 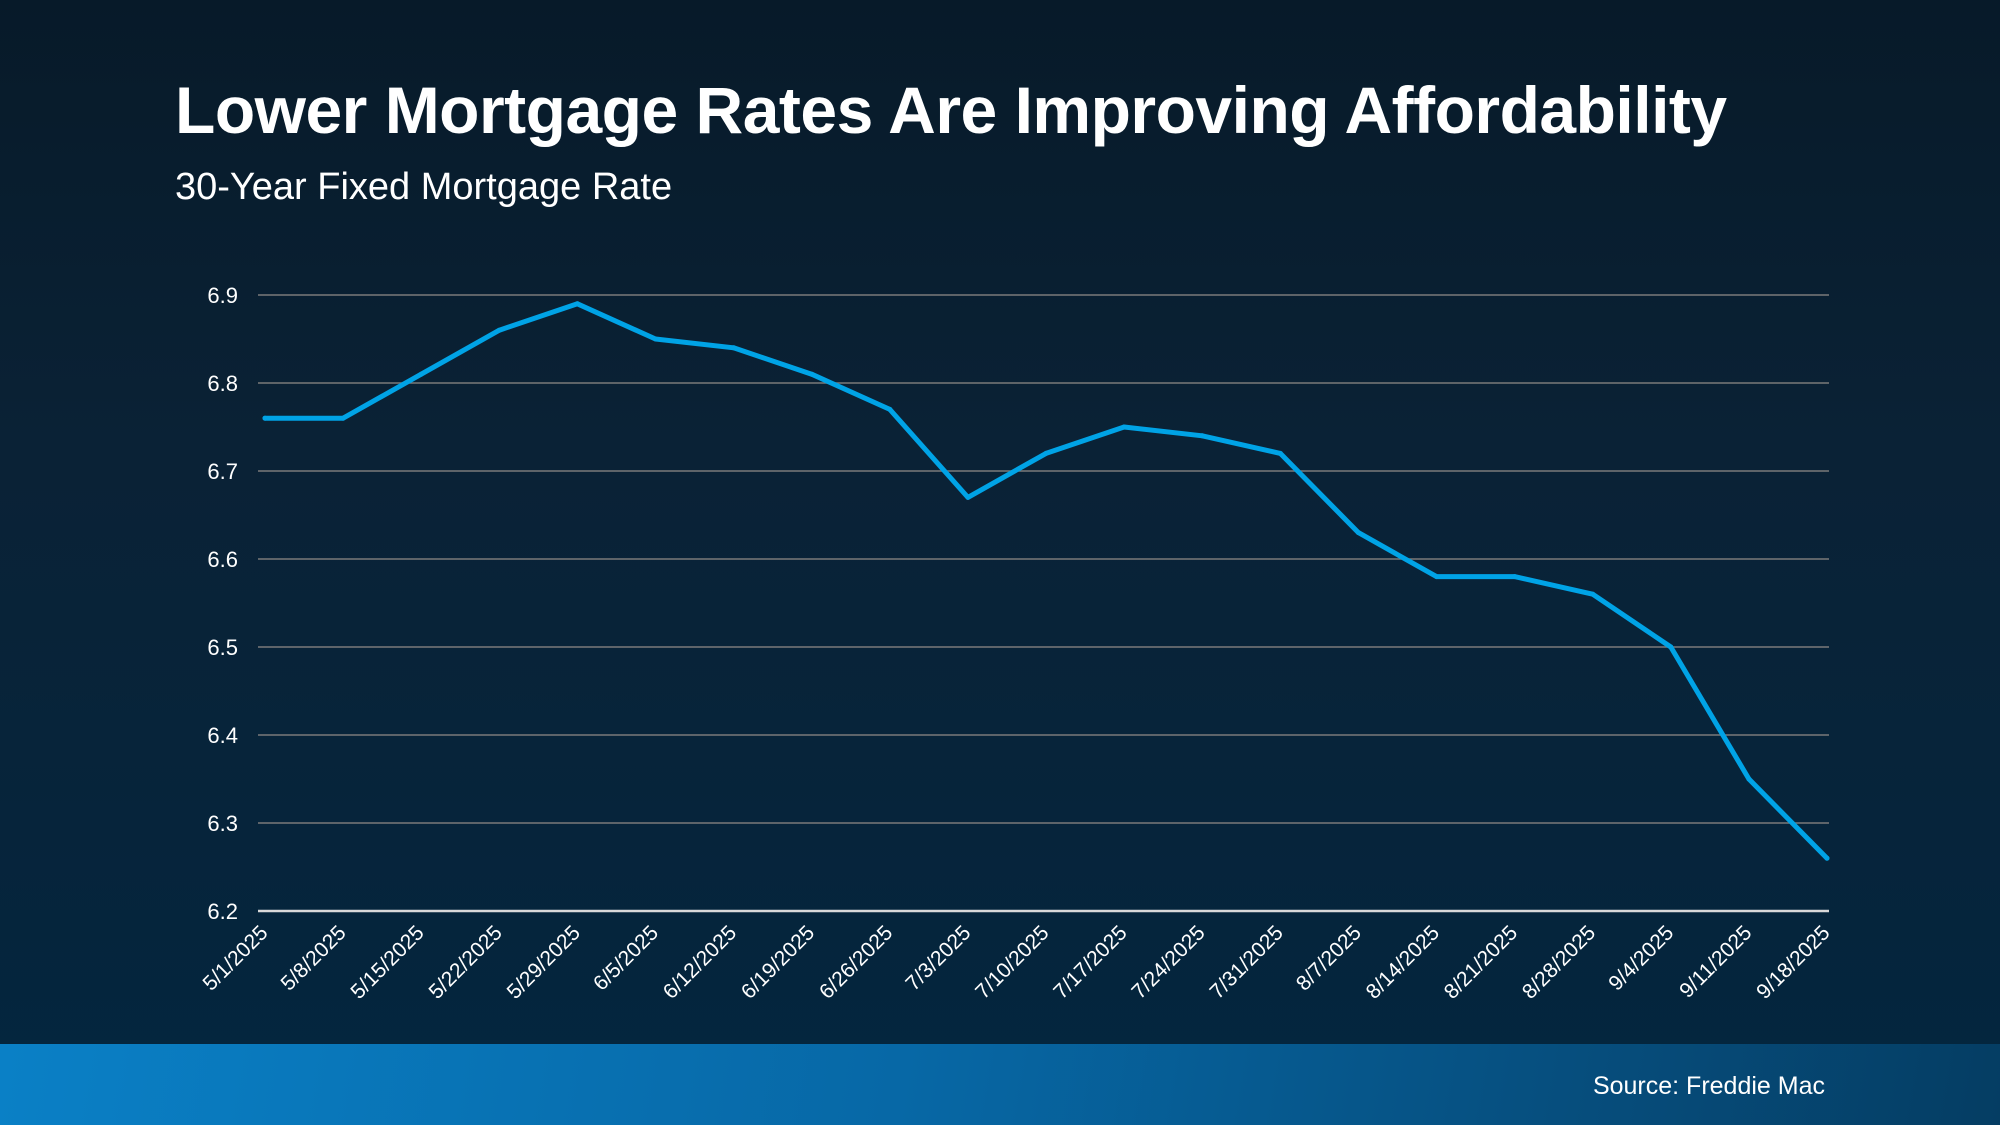 I want to click on x-tick-label: 9/11/2025, so click(x=1715, y=961).